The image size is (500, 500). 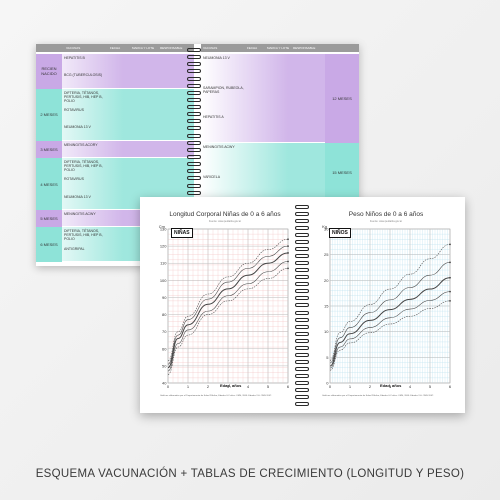 I want to click on header-cell: MARCA Y LOTE, so click(x=278, y=48).